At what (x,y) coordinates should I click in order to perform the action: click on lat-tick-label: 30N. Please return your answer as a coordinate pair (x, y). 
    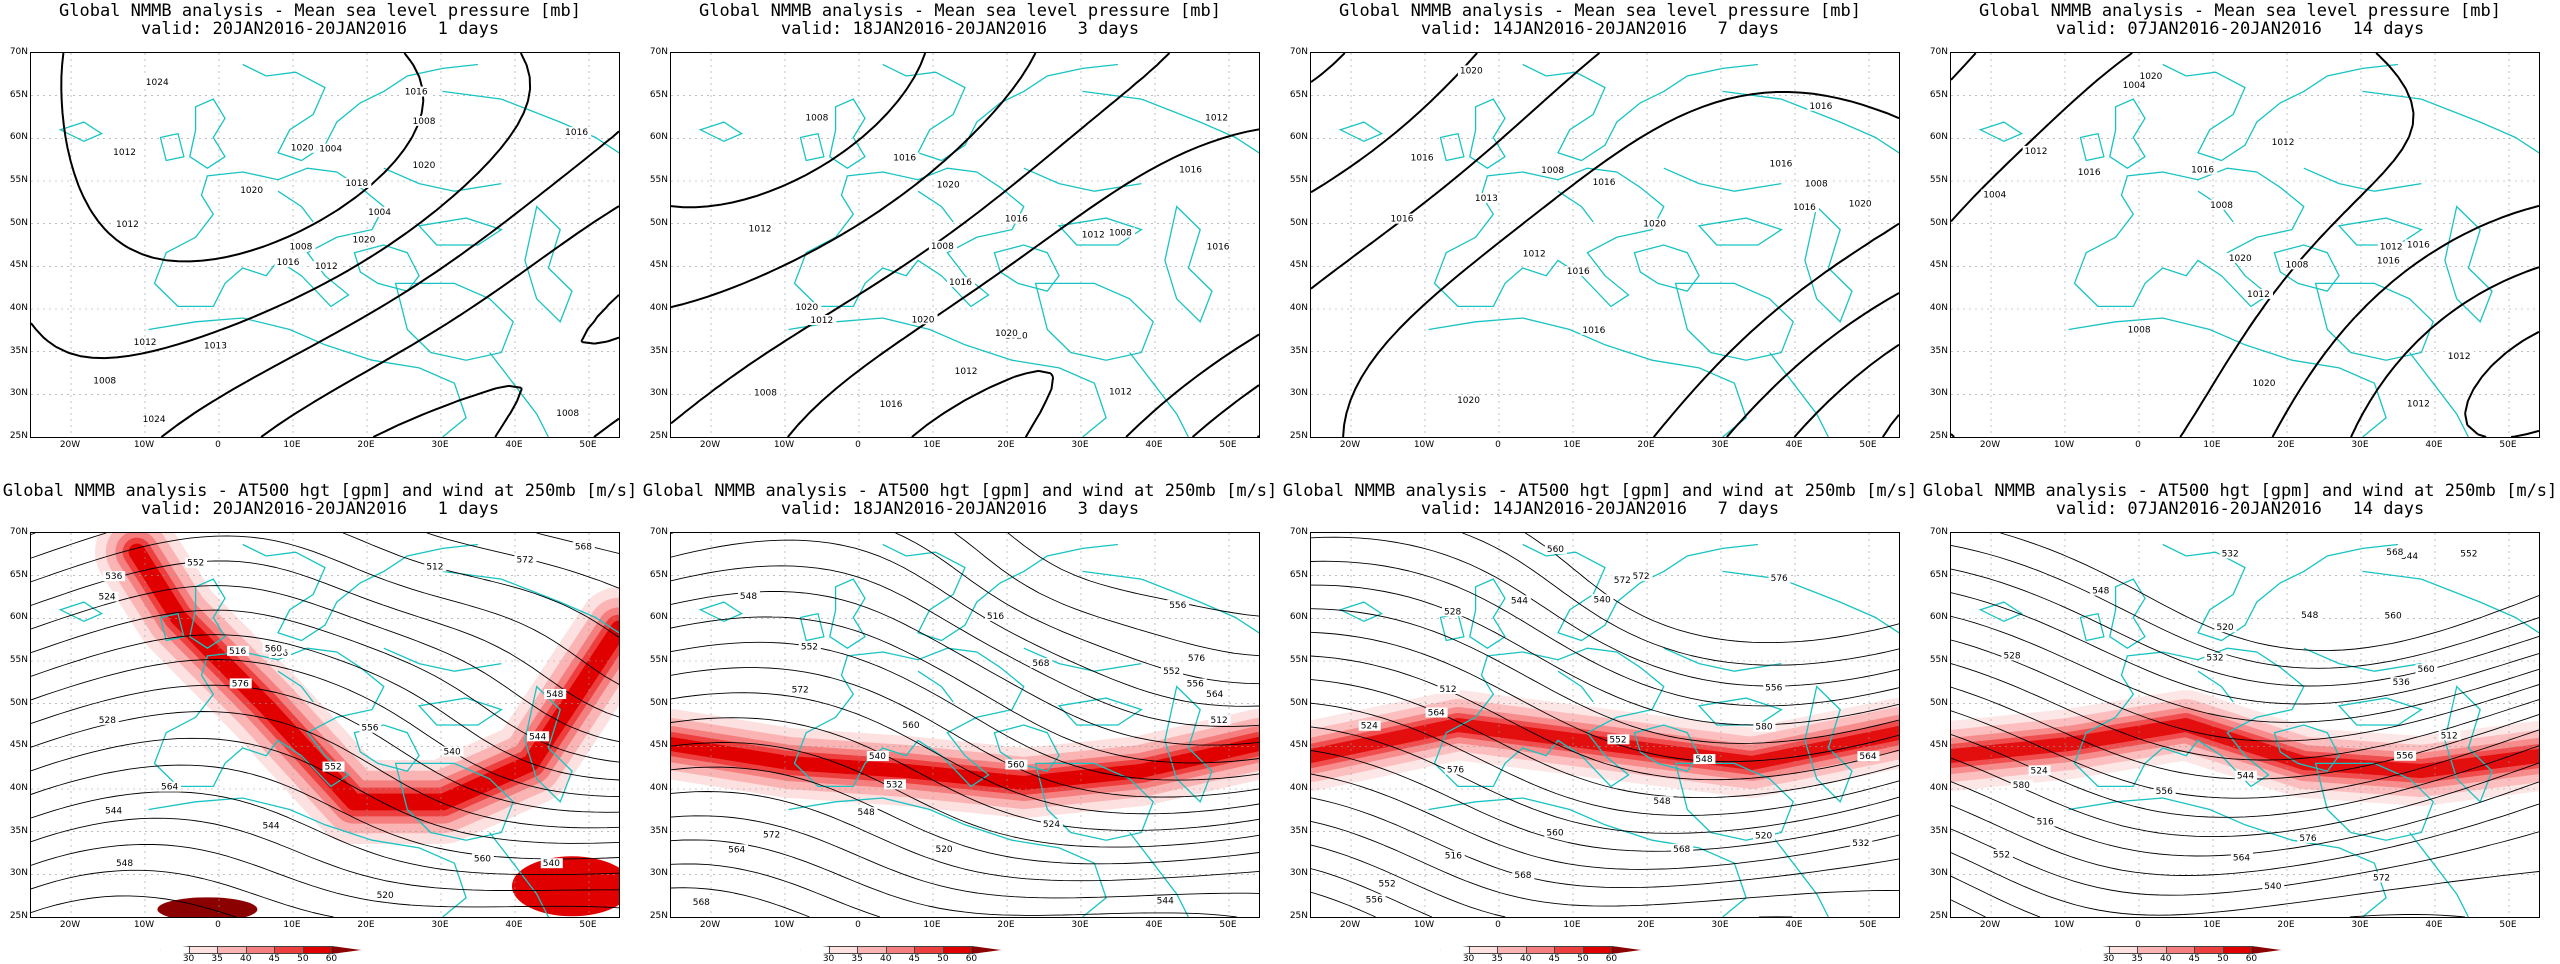
    Looking at the image, I should click on (658, 873).